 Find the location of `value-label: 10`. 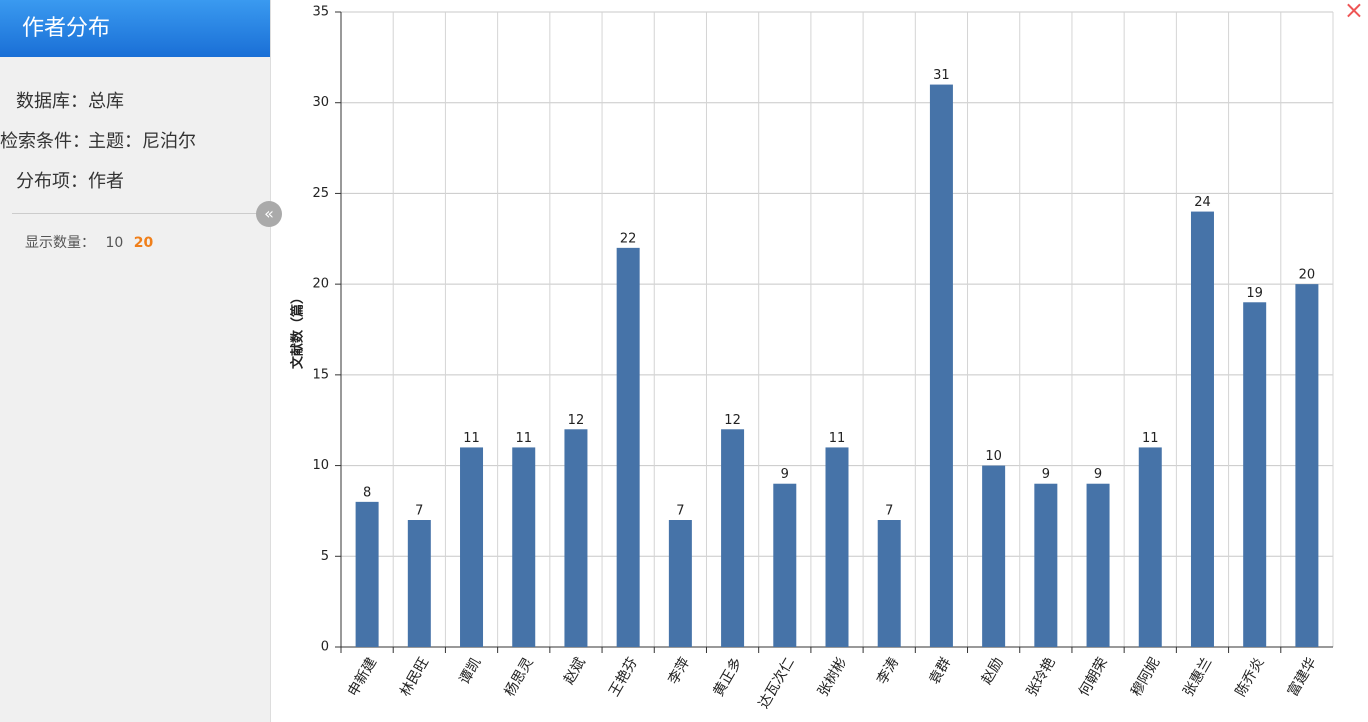

value-label: 10 is located at coordinates (993, 456).